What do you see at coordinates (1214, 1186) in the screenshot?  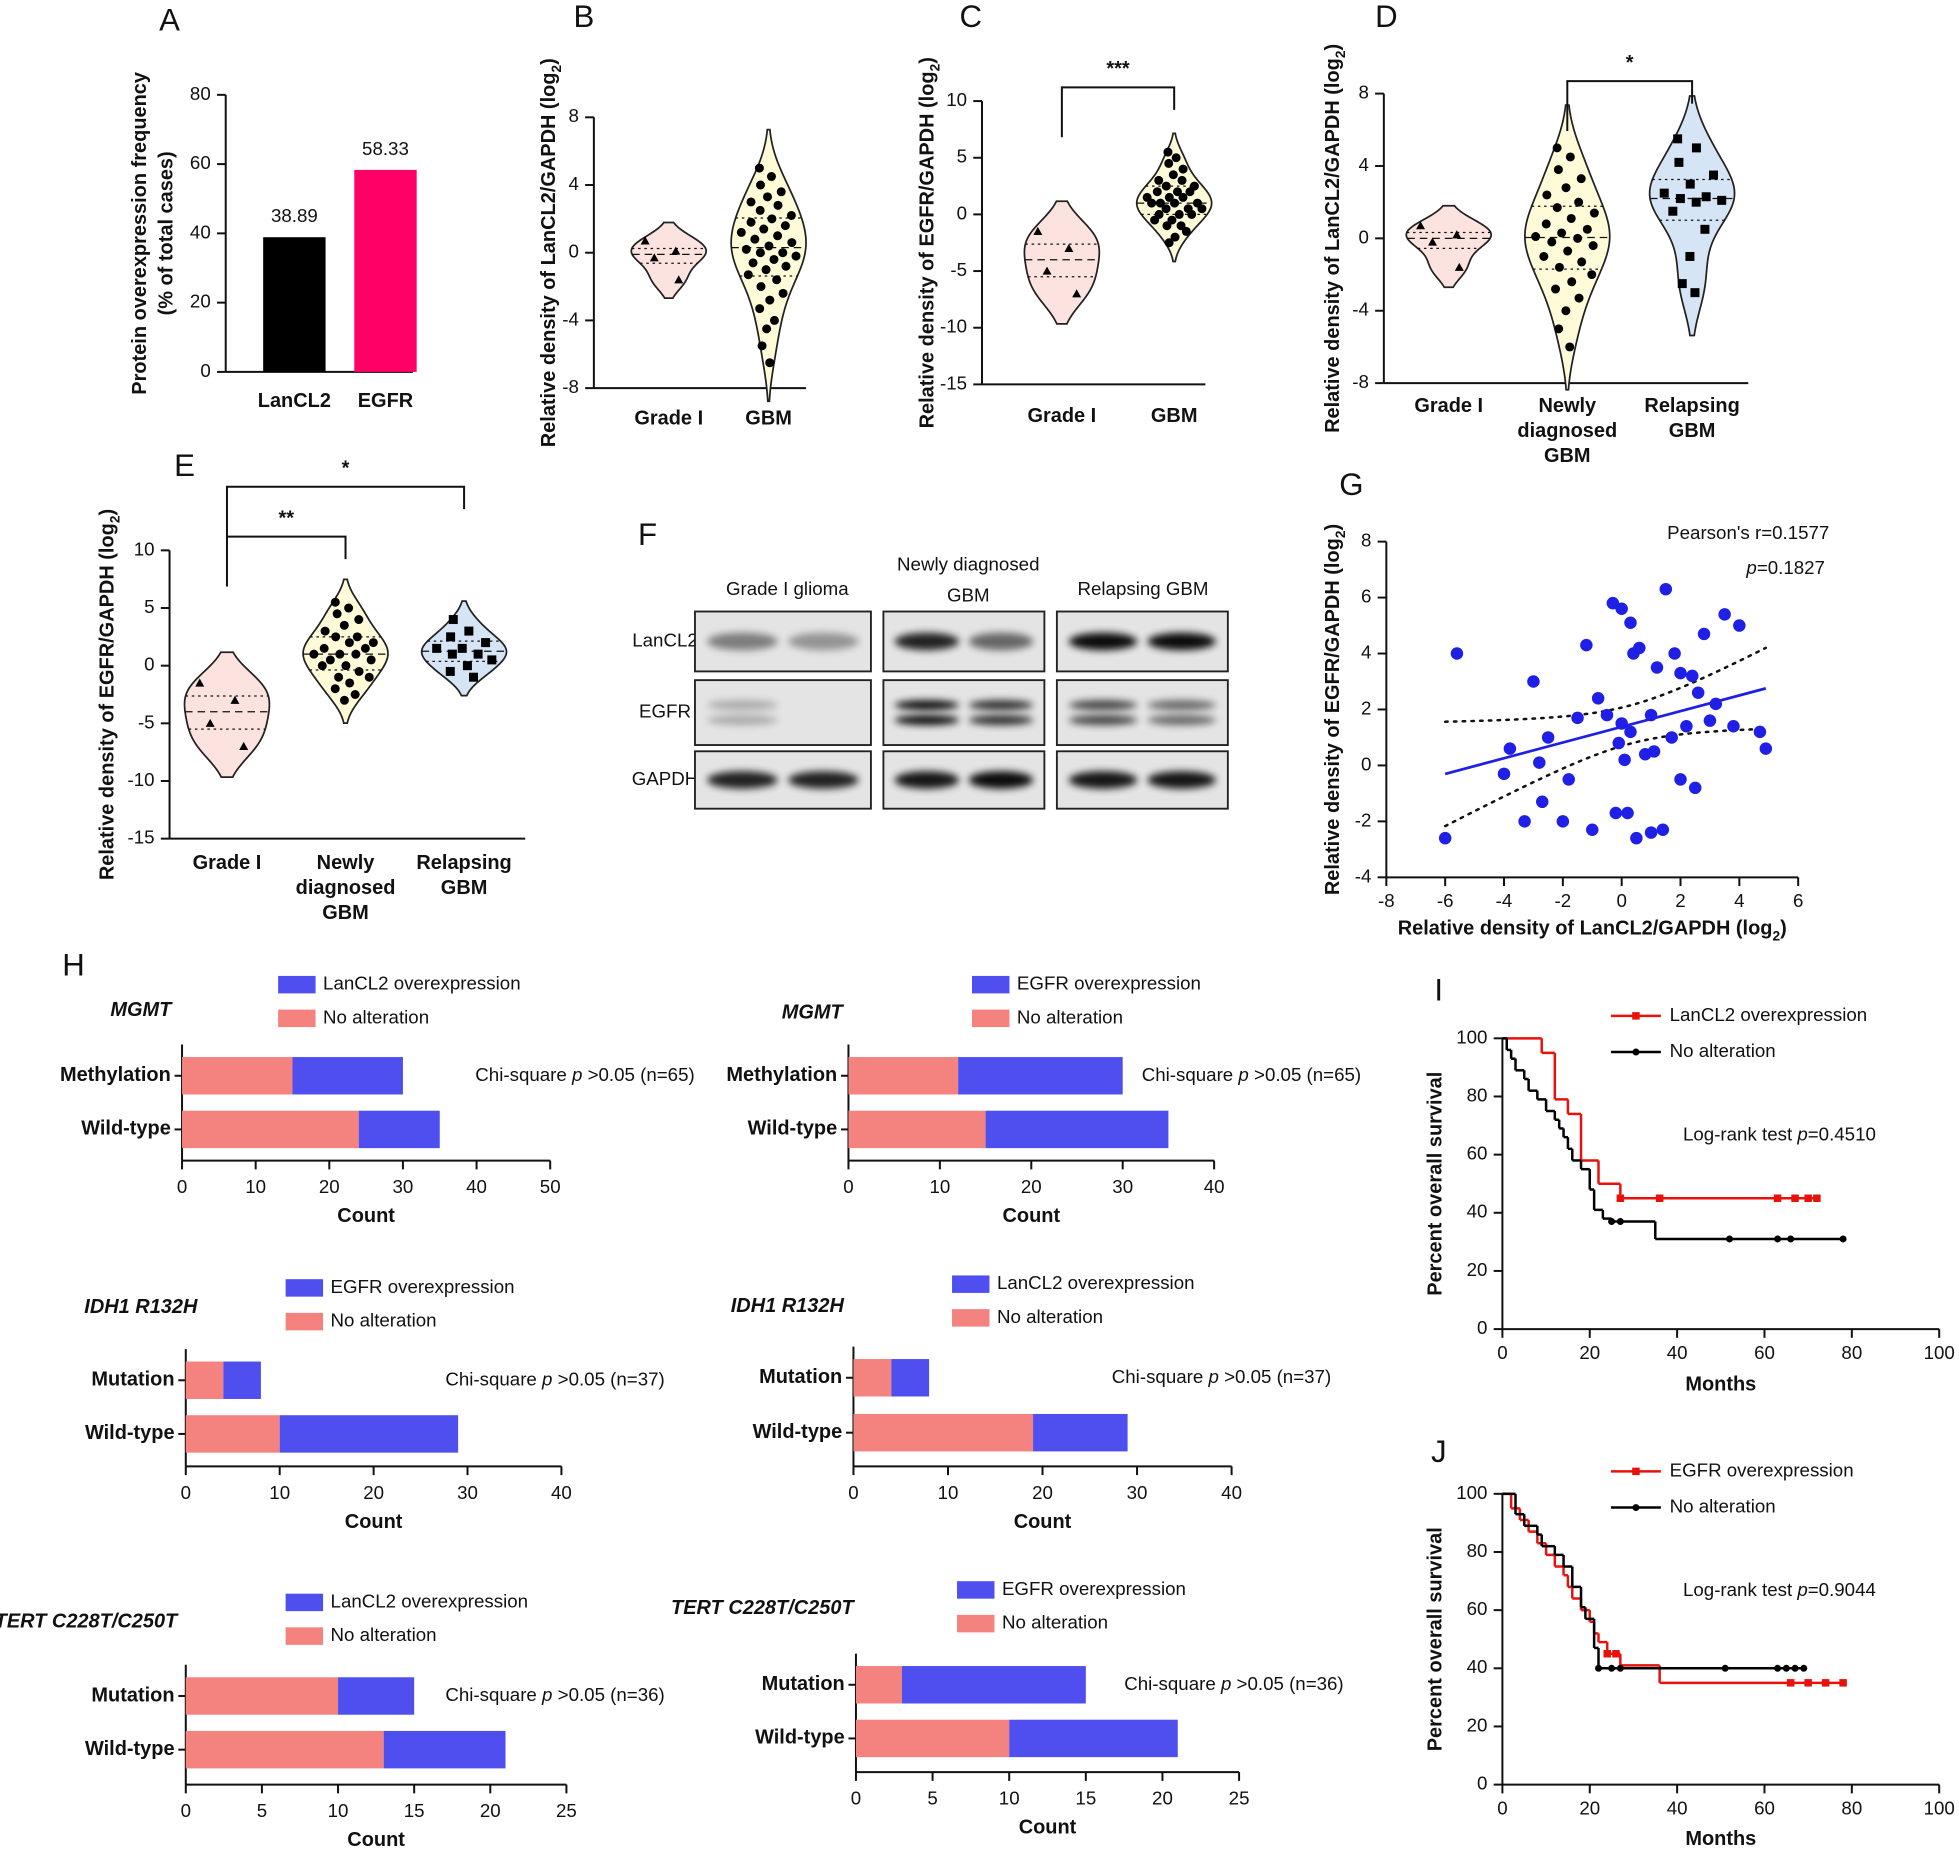 I see `x-tick-label: 40` at bounding box center [1214, 1186].